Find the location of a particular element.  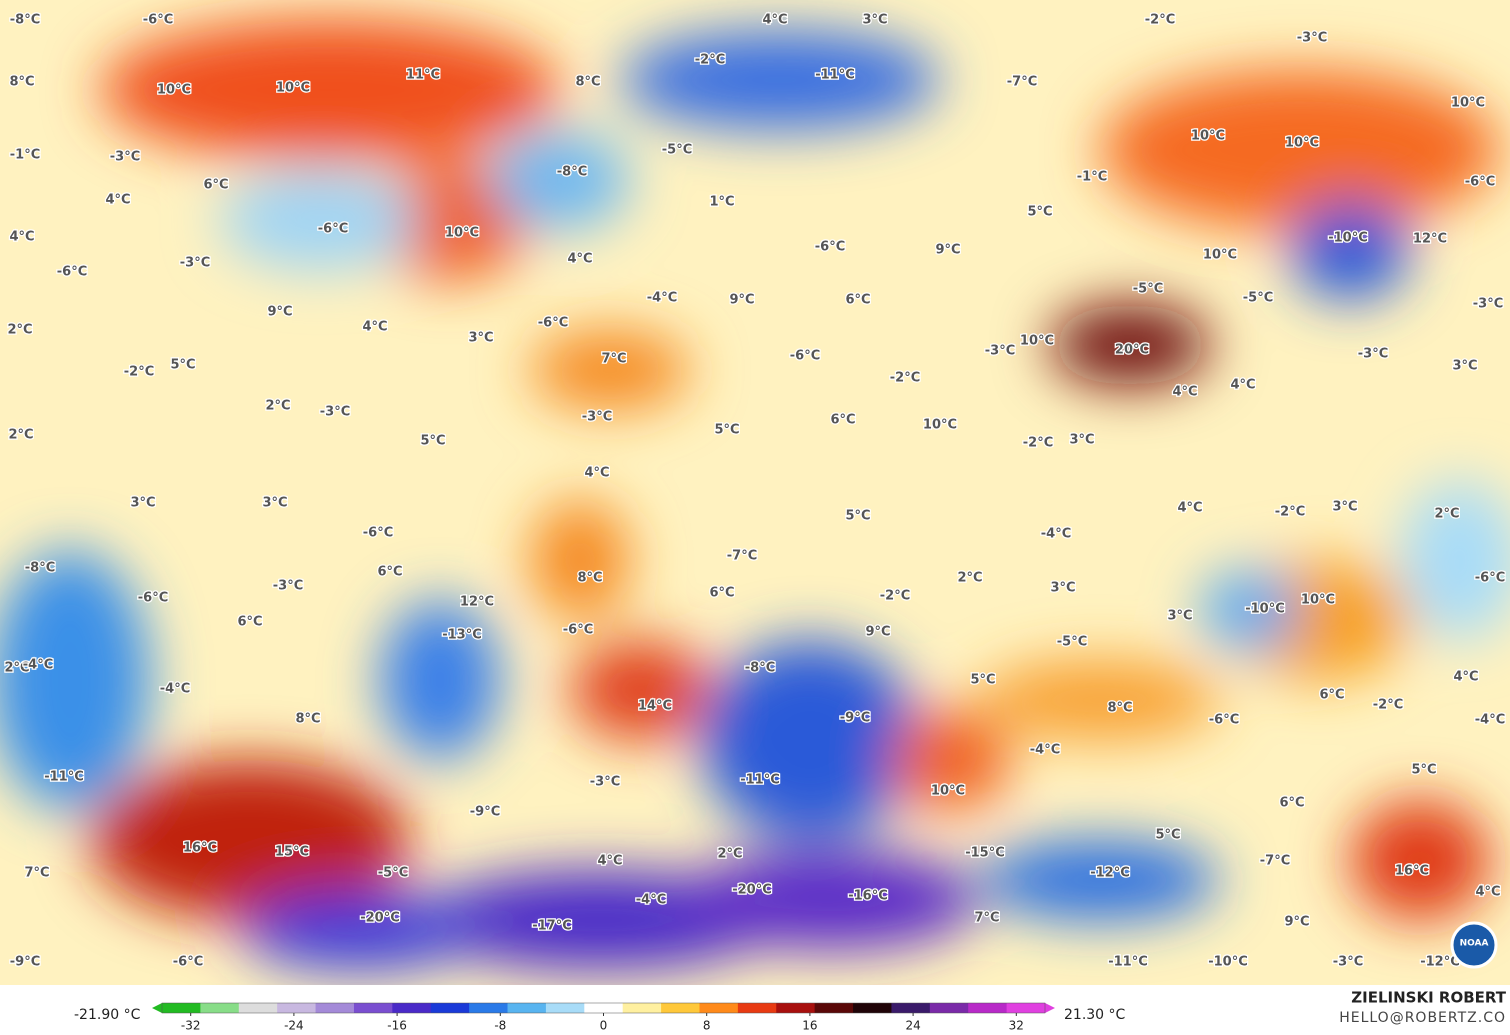

temperature-label: 20°C is located at coordinates (1132, 350).